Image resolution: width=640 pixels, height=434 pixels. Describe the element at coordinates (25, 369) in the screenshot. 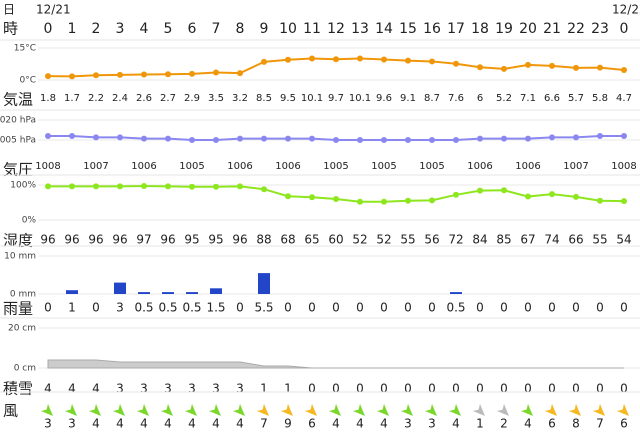

I see `y-tick-label: 0 cm` at that location.